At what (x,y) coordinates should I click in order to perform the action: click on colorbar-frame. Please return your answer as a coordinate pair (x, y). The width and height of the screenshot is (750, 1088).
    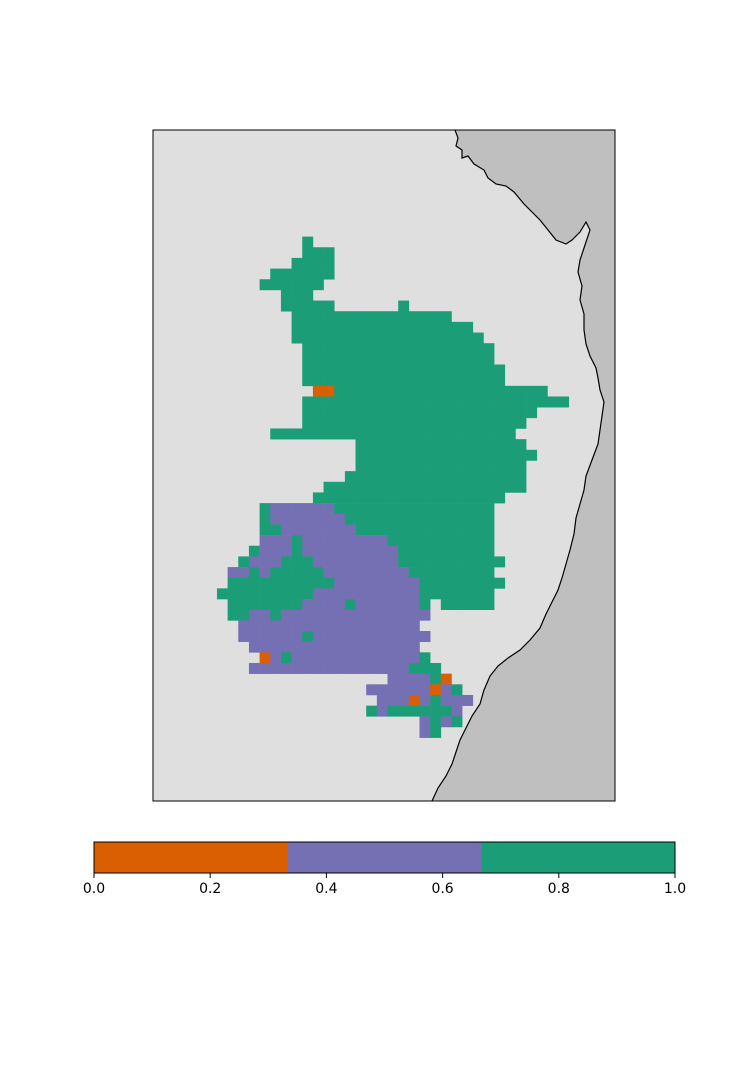
    Looking at the image, I should click on (384, 857).